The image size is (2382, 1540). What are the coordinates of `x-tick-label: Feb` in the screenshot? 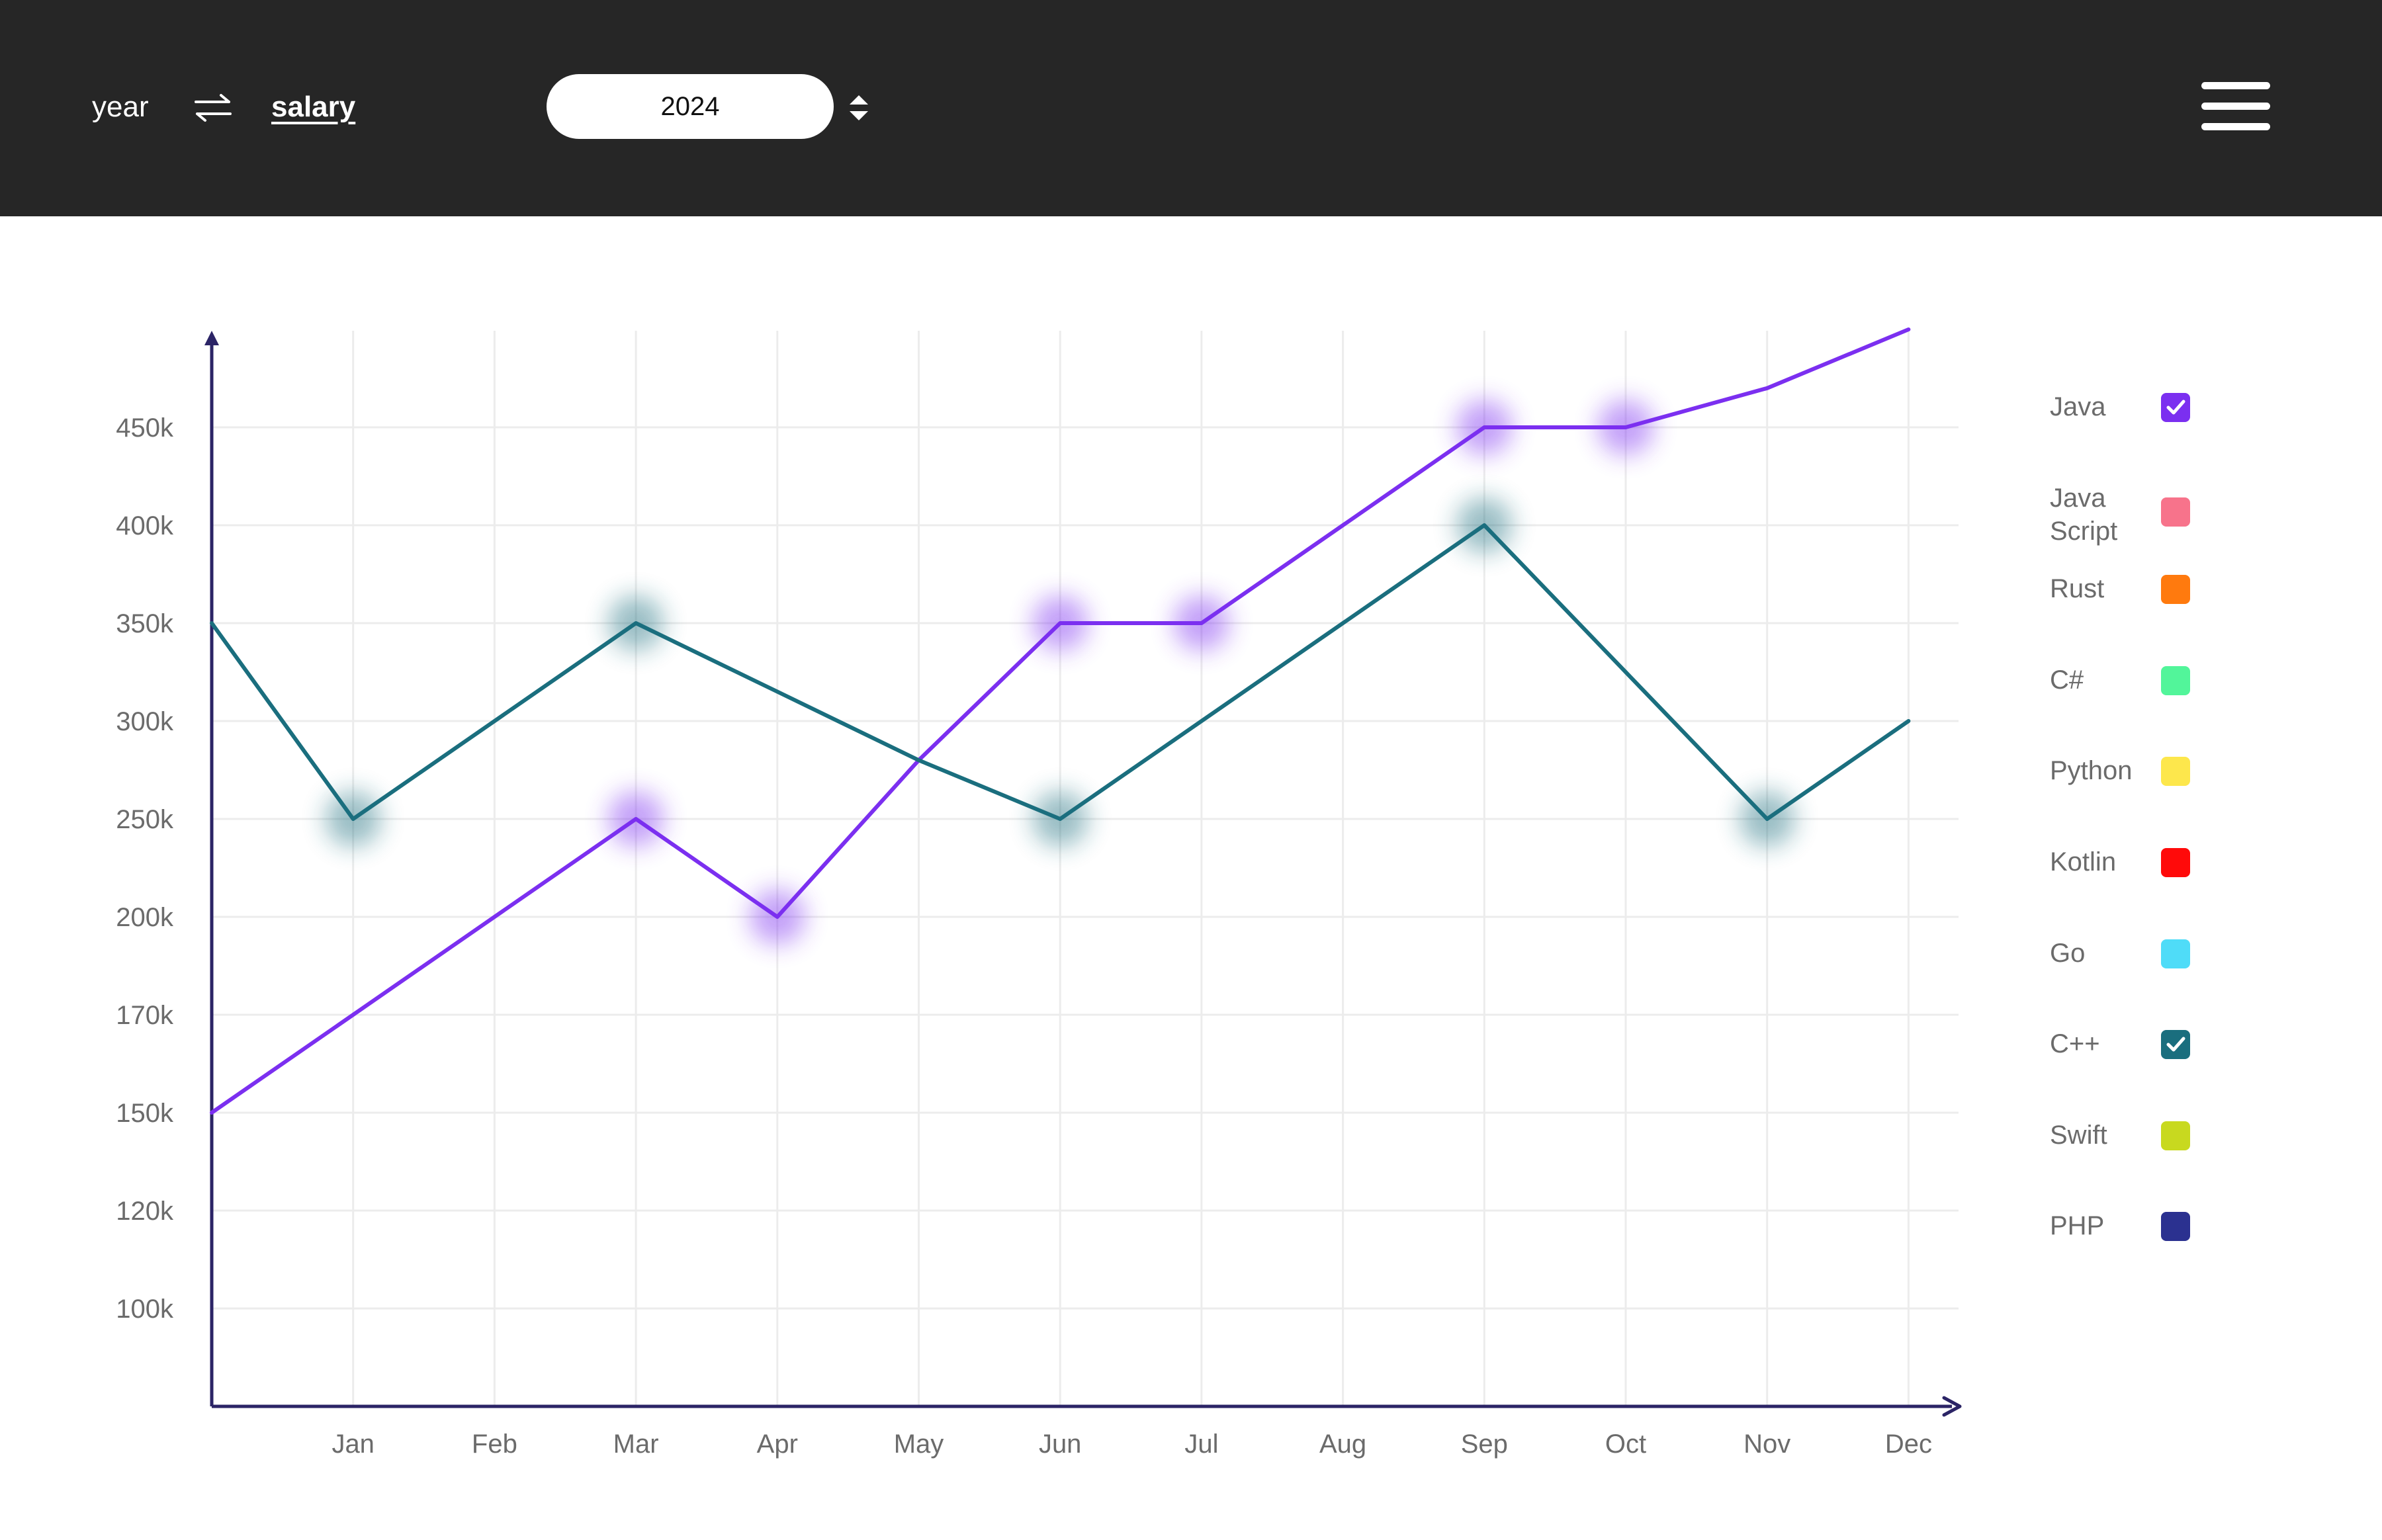 It's located at (494, 1444).